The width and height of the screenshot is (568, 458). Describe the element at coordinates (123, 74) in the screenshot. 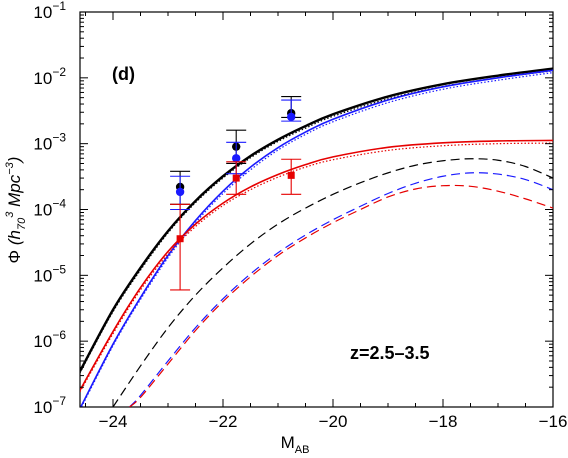

I see `panel-label: (d)` at that location.